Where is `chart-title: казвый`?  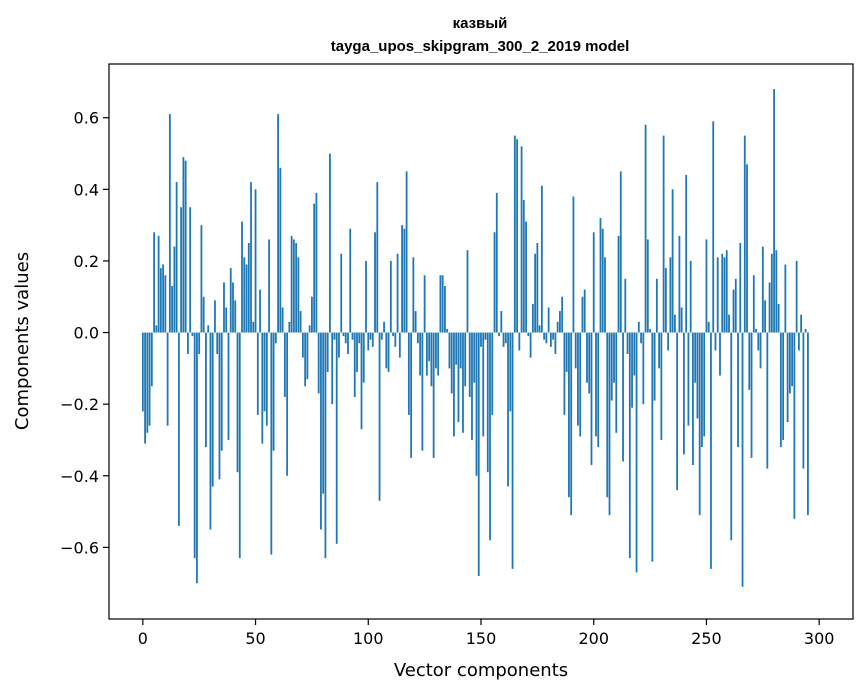 chart-title: казвый is located at coordinates (480, 23).